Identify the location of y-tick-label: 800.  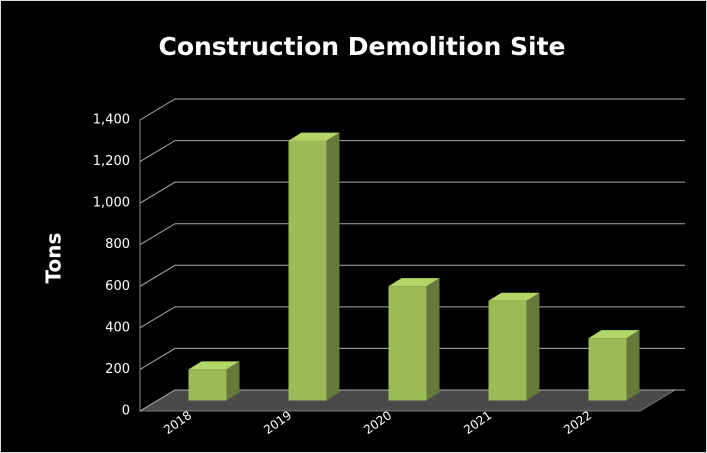
(117, 244).